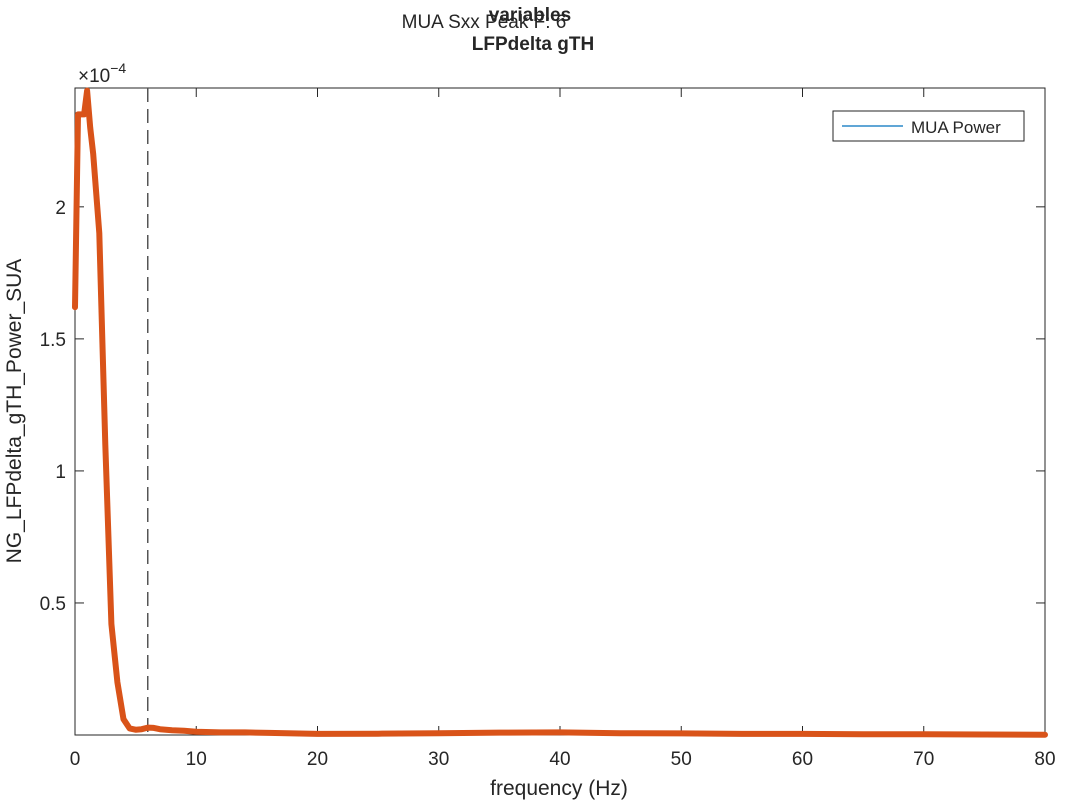  Describe the element at coordinates (53, 340) in the screenshot. I see `y-tick-label-2: 1.5` at that location.